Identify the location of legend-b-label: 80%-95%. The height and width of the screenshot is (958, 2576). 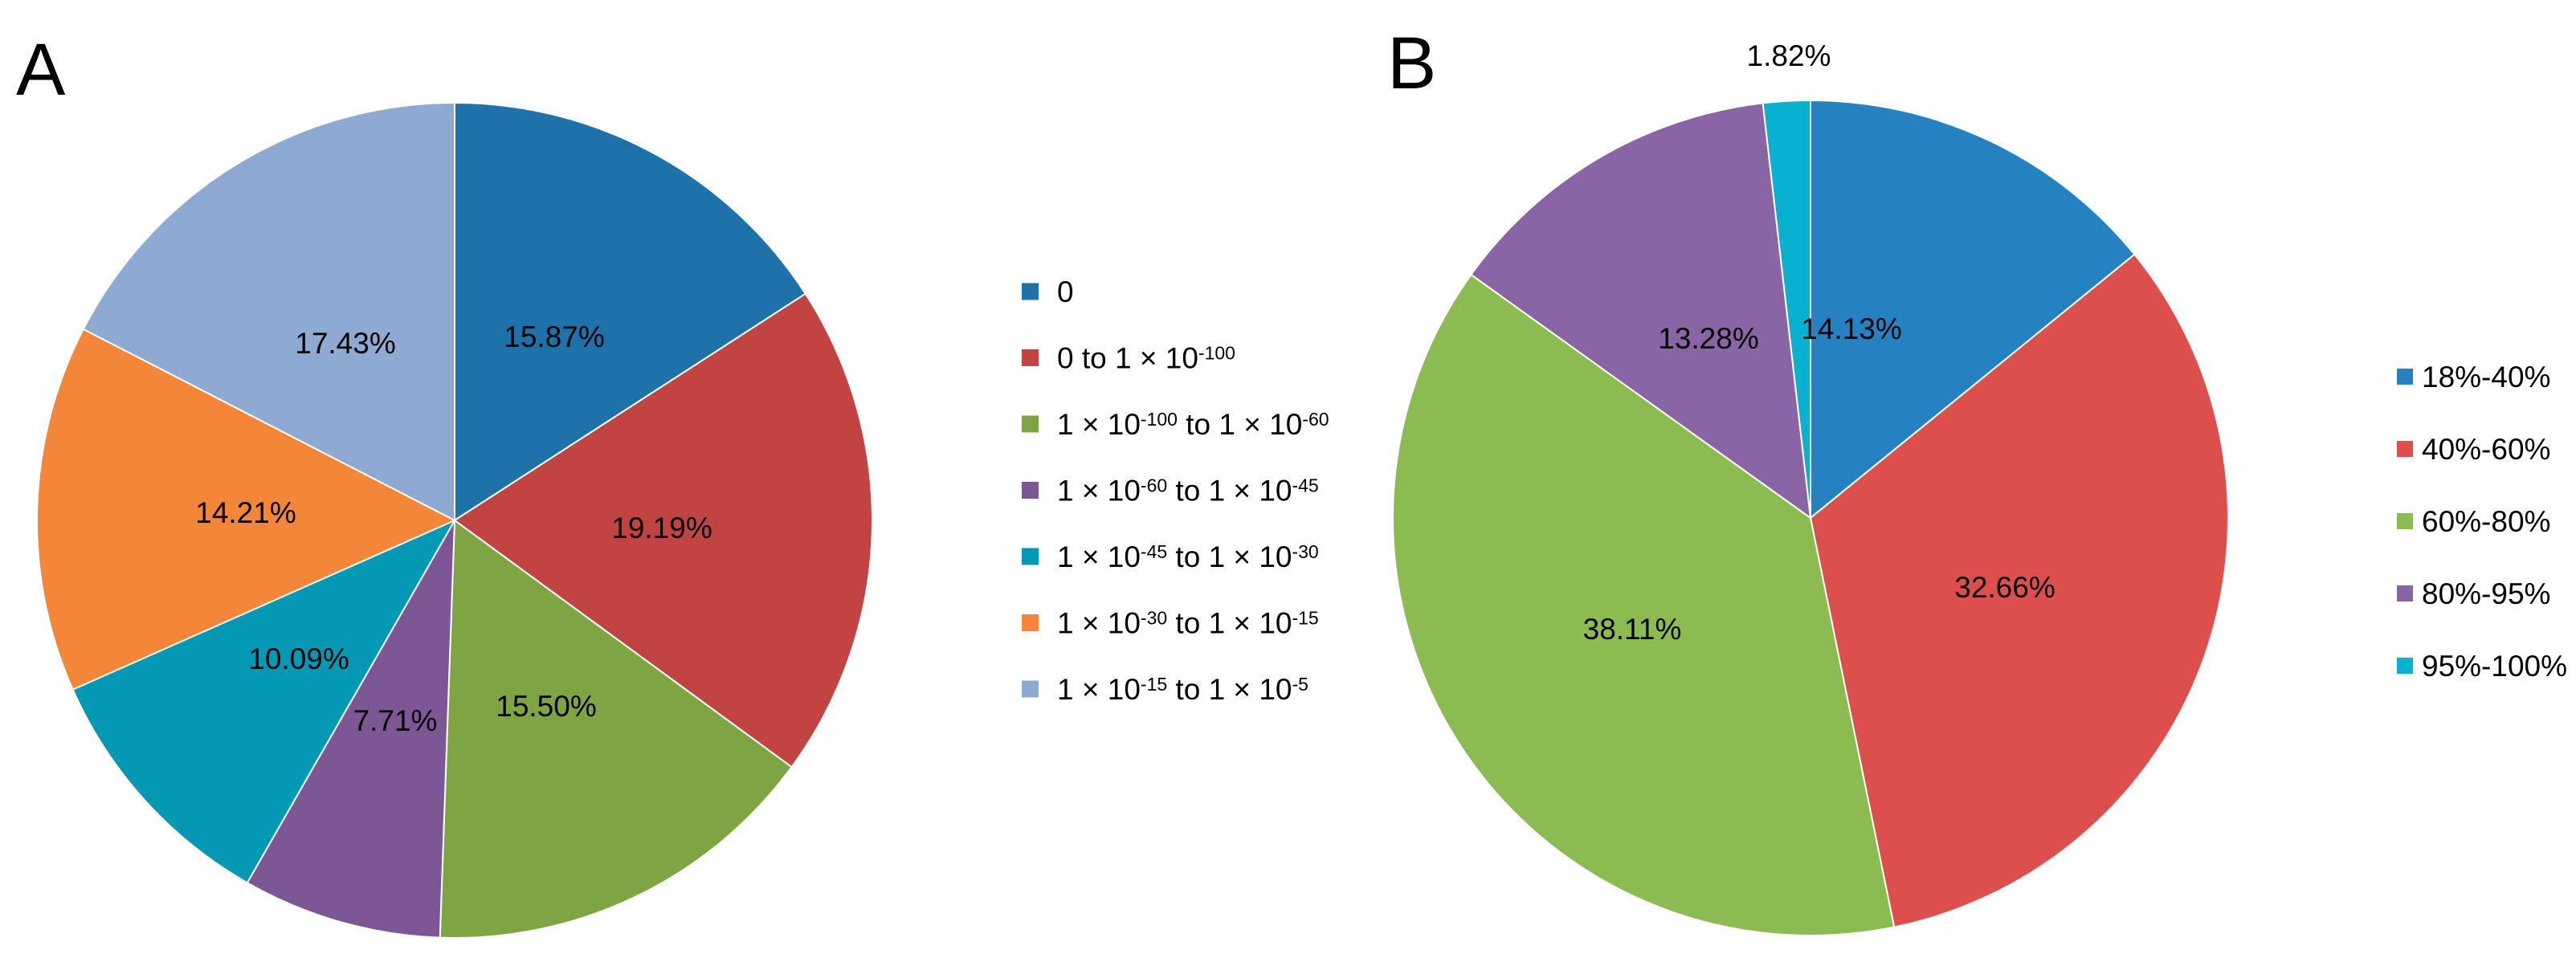
(2486, 593).